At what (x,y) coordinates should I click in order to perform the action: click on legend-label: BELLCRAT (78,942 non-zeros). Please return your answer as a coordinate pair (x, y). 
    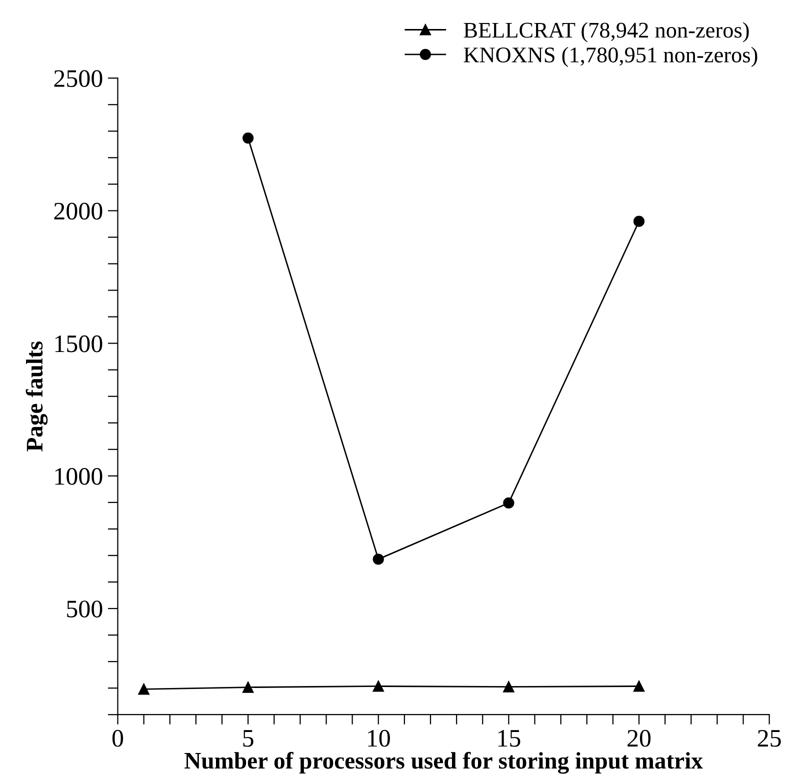
    Looking at the image, I should click on (606, 32).